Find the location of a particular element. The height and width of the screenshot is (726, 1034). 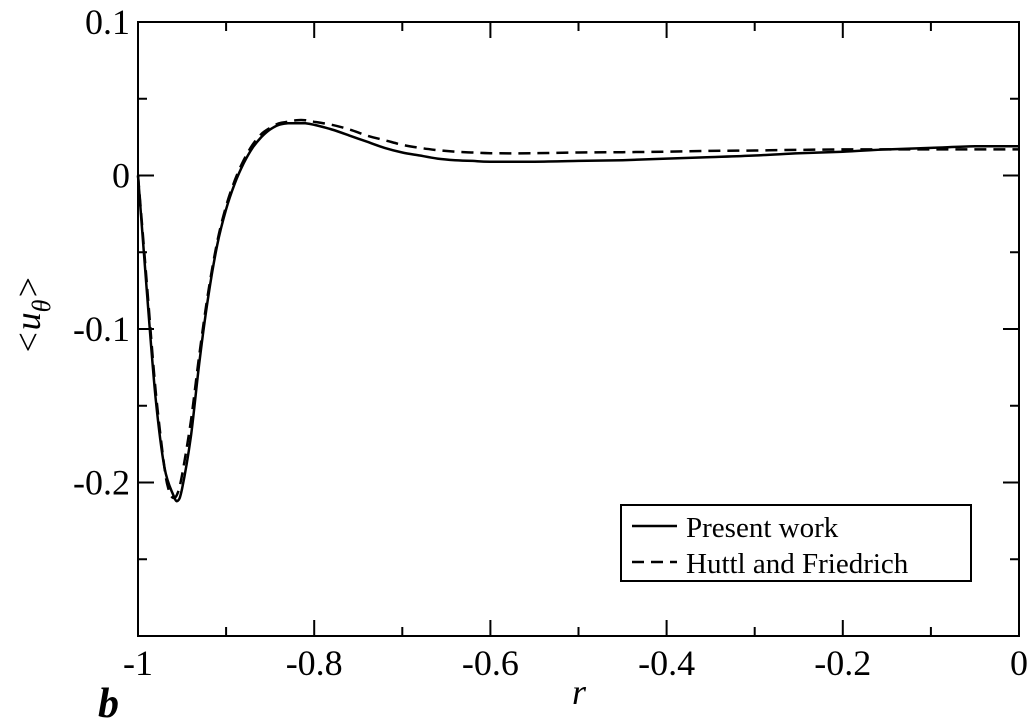

y-axis-label: <uθ> is located at coordinates (32, 314).